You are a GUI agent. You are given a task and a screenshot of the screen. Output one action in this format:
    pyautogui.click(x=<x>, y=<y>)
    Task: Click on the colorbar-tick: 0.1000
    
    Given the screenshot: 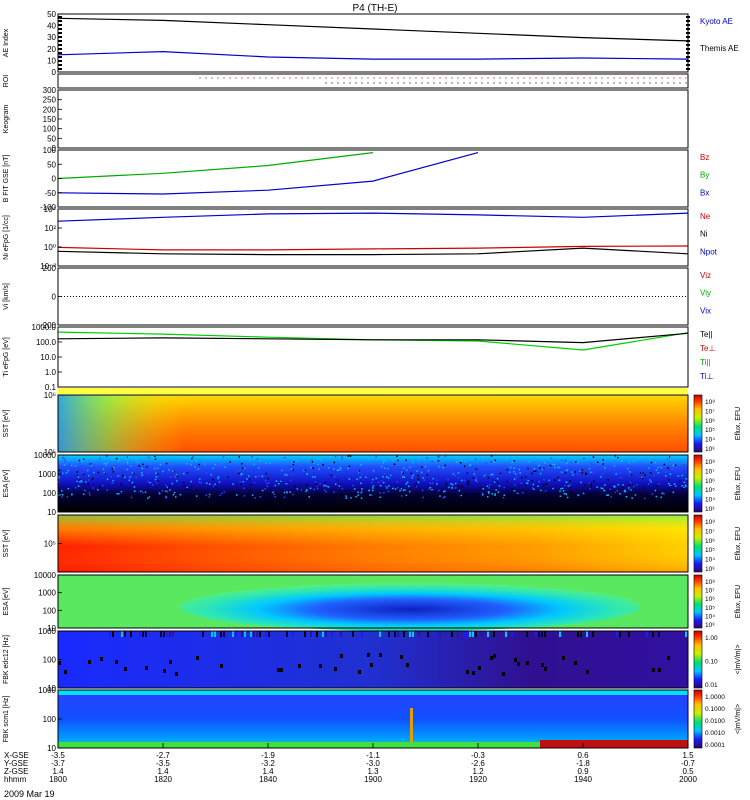 What is the action you would take?
    pyautogui.click(x=715, y=709)
    